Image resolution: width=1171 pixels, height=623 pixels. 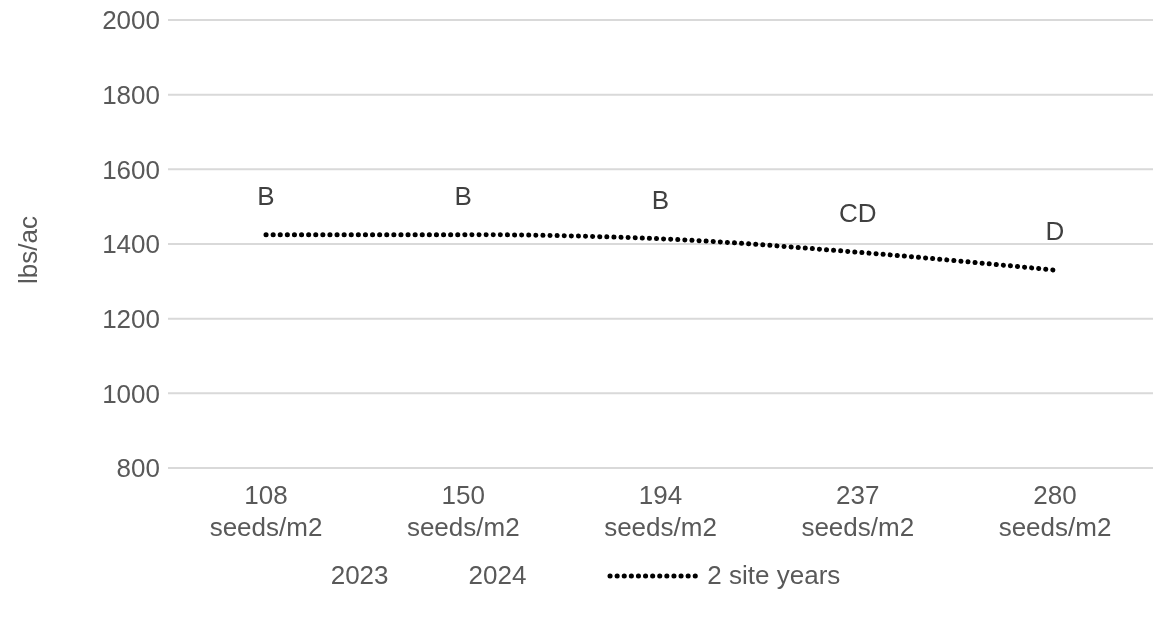 What do you see at coordinates (857, 213) in the screenshot?
I see `annotation: CD` at bounding box center [857, 213].